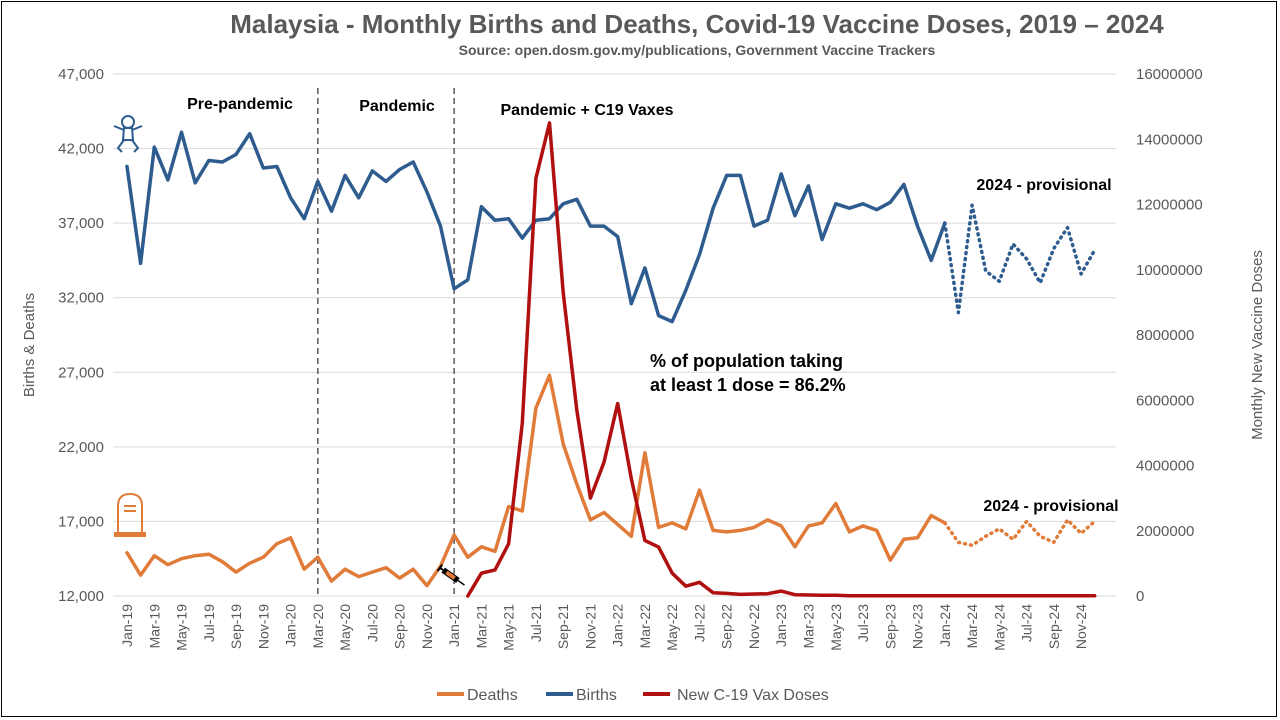 The image size is (1280, 720). I want to click on right-tick-label: 6000000, so click(1165, 400).